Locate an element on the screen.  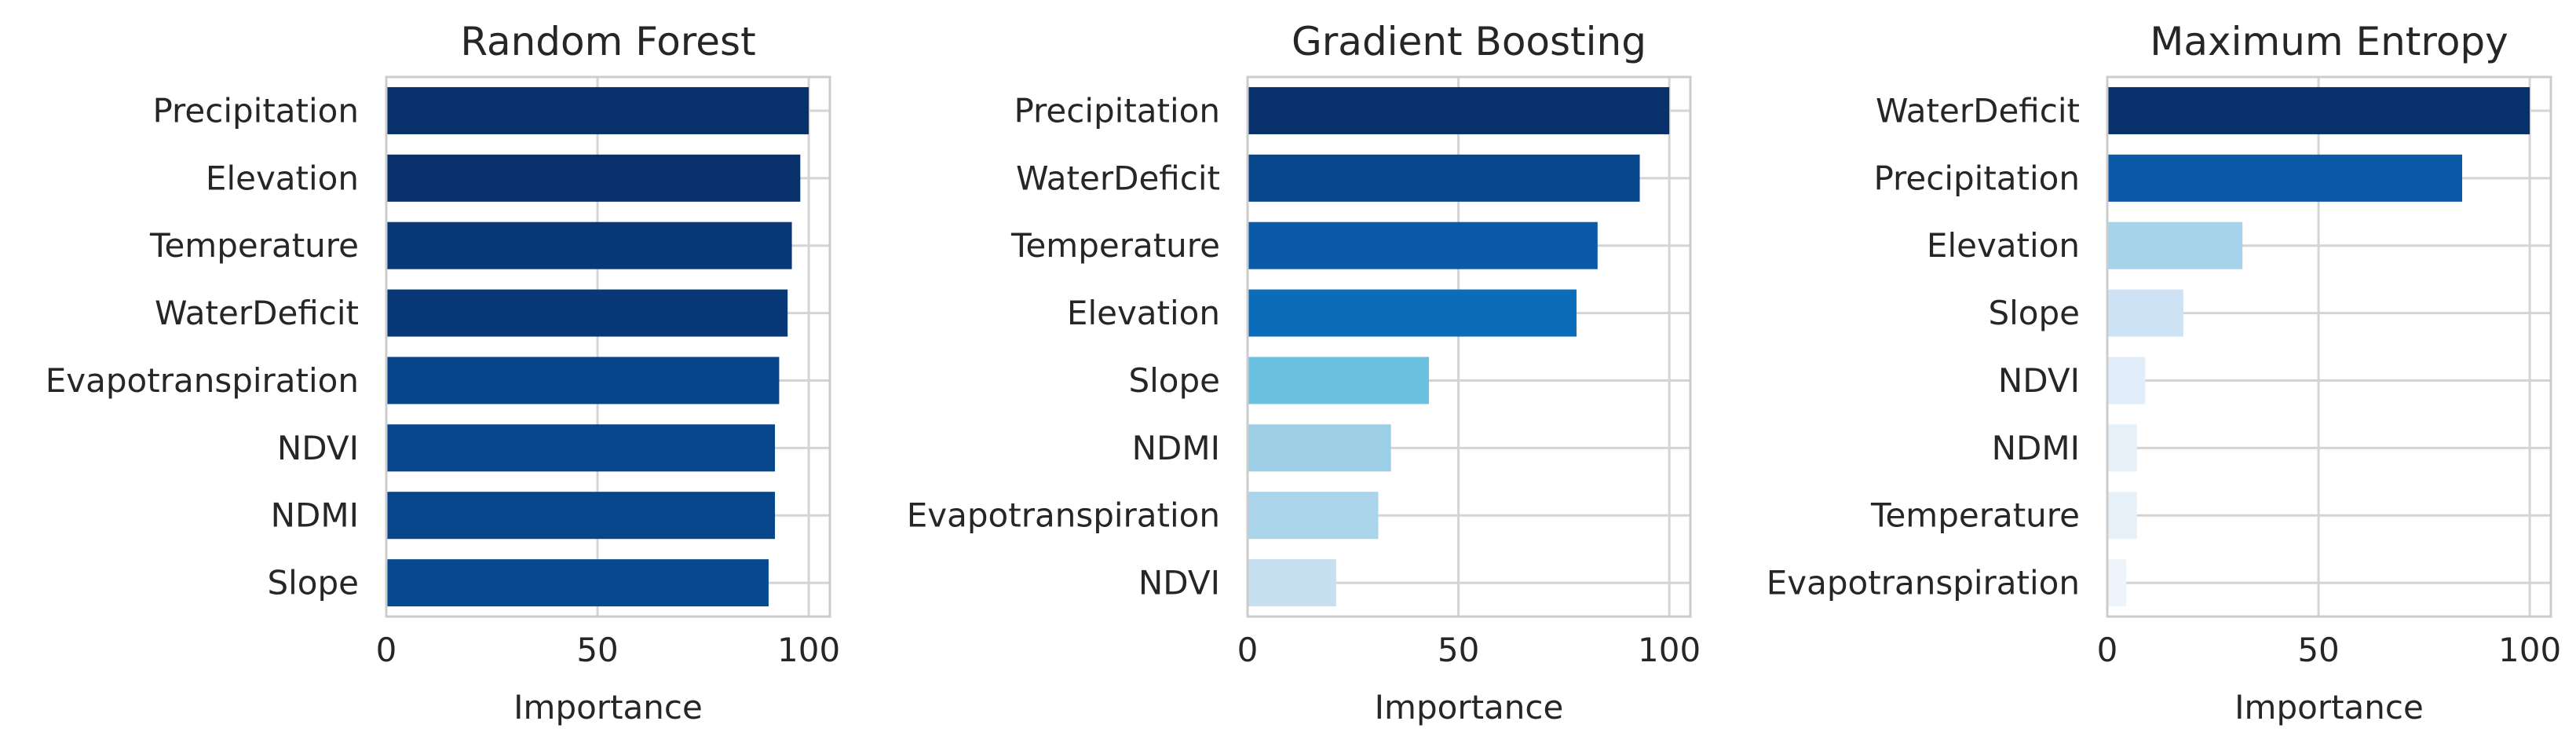
chart-title: Gradient Boosting is located at coordinates (1469, 41).